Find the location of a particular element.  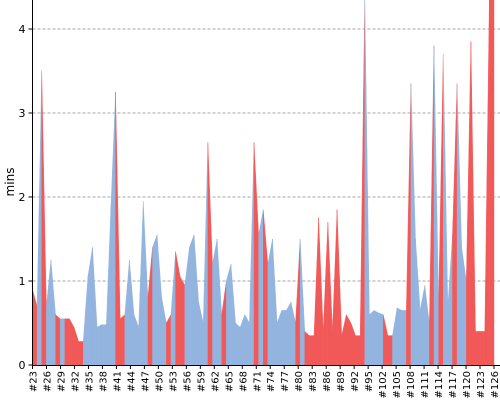

x-tick-label: #77 is located at coordinates (285, 381).